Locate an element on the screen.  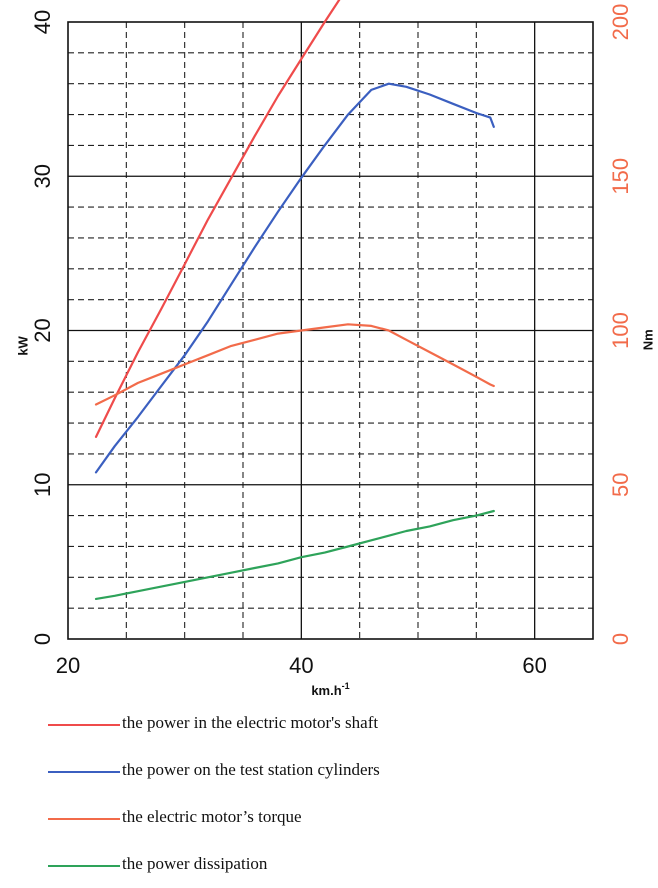
y-right-tick-label: 0 is located at coordinates (620, 639).